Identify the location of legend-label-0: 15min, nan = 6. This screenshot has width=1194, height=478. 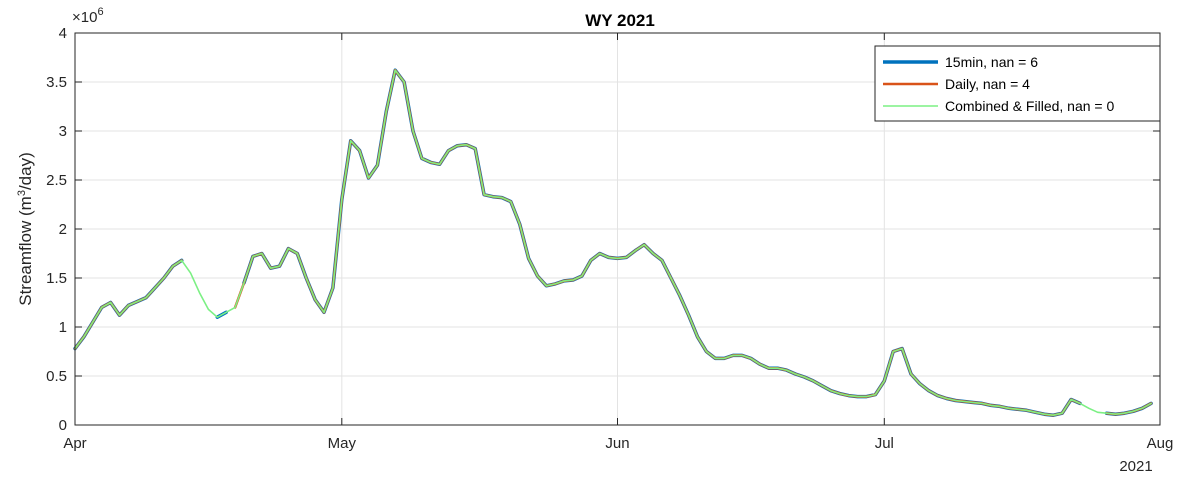
(991, 62).